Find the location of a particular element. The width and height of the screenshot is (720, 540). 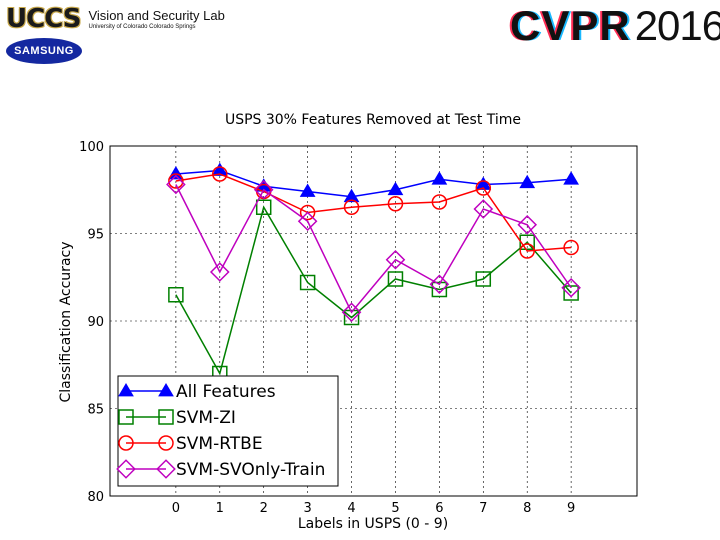

series-all-features is located at coordinates (373, 182).